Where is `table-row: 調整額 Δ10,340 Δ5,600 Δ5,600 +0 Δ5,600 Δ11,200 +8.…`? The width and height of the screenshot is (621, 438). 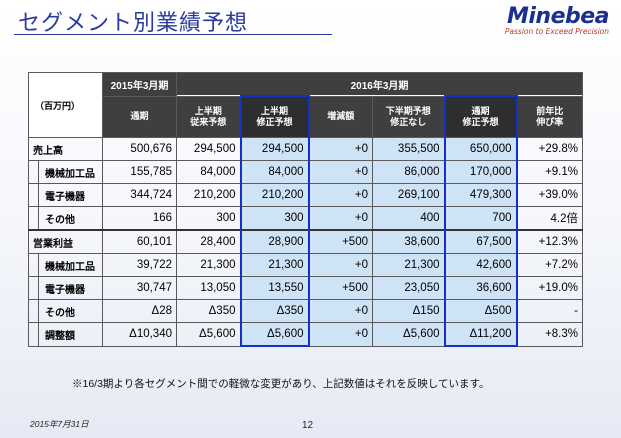
table-row: 調整額 Δ10,340 Δ5,600 Δ5,600 +0 Δ5,600 Δ11,200 +8.… is located at coordinates (305, 334).